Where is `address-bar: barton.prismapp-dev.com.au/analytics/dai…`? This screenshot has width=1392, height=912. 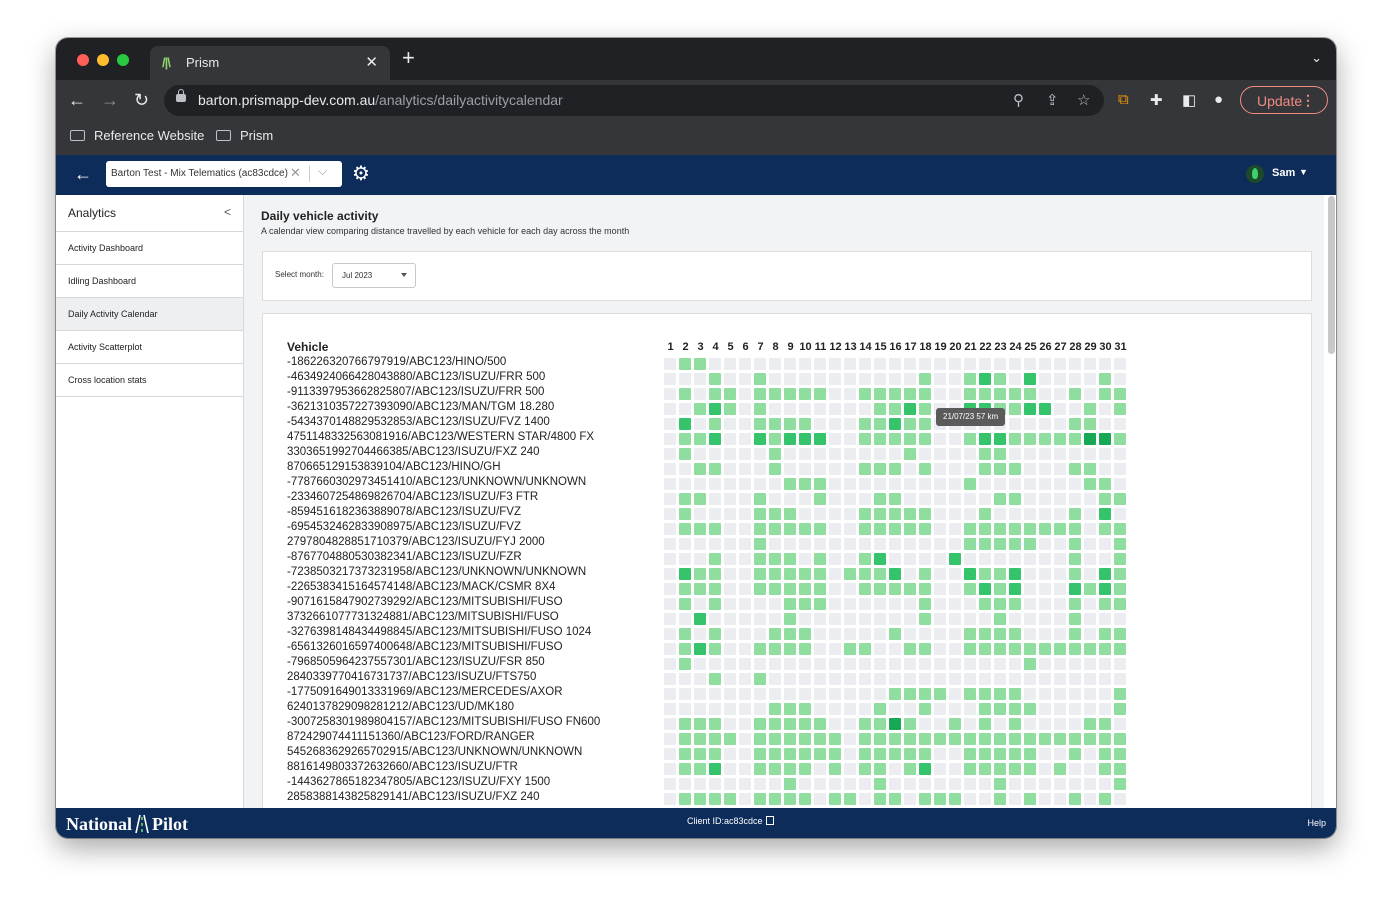
address-bar: barton.prismapp-dev.com.au/analytics/dai… is located at coordinates (634, 100).